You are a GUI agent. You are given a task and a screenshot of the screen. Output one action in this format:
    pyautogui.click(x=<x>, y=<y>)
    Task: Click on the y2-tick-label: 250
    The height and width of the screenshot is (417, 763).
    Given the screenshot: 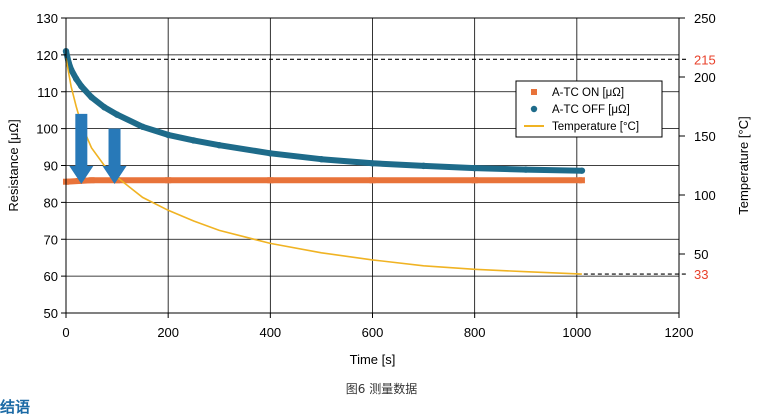 What is the action you would take?
    pyautogui.click(x=705, y=18)
    